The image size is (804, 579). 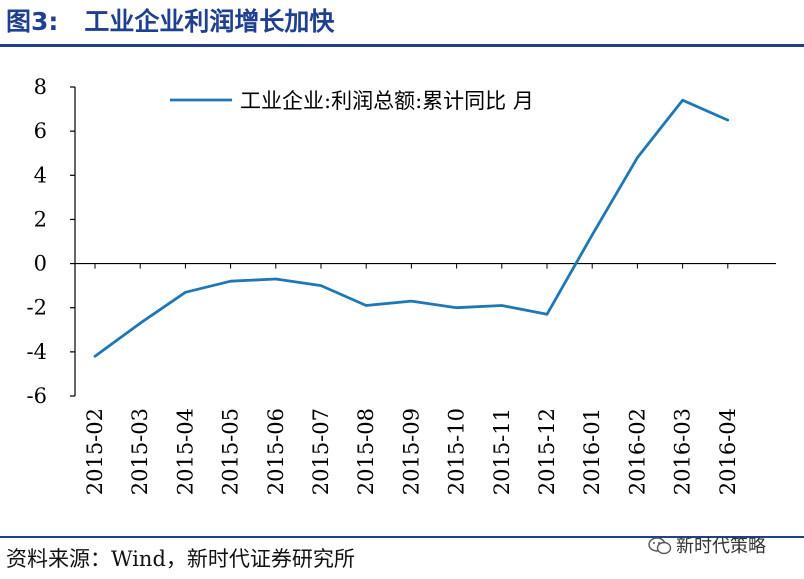 What do you see at coordinates (387, 101) in the screenshot?
I see `legend-label: 工业企业:利润总额:累计同比 月` at bounding box center [387, 101].